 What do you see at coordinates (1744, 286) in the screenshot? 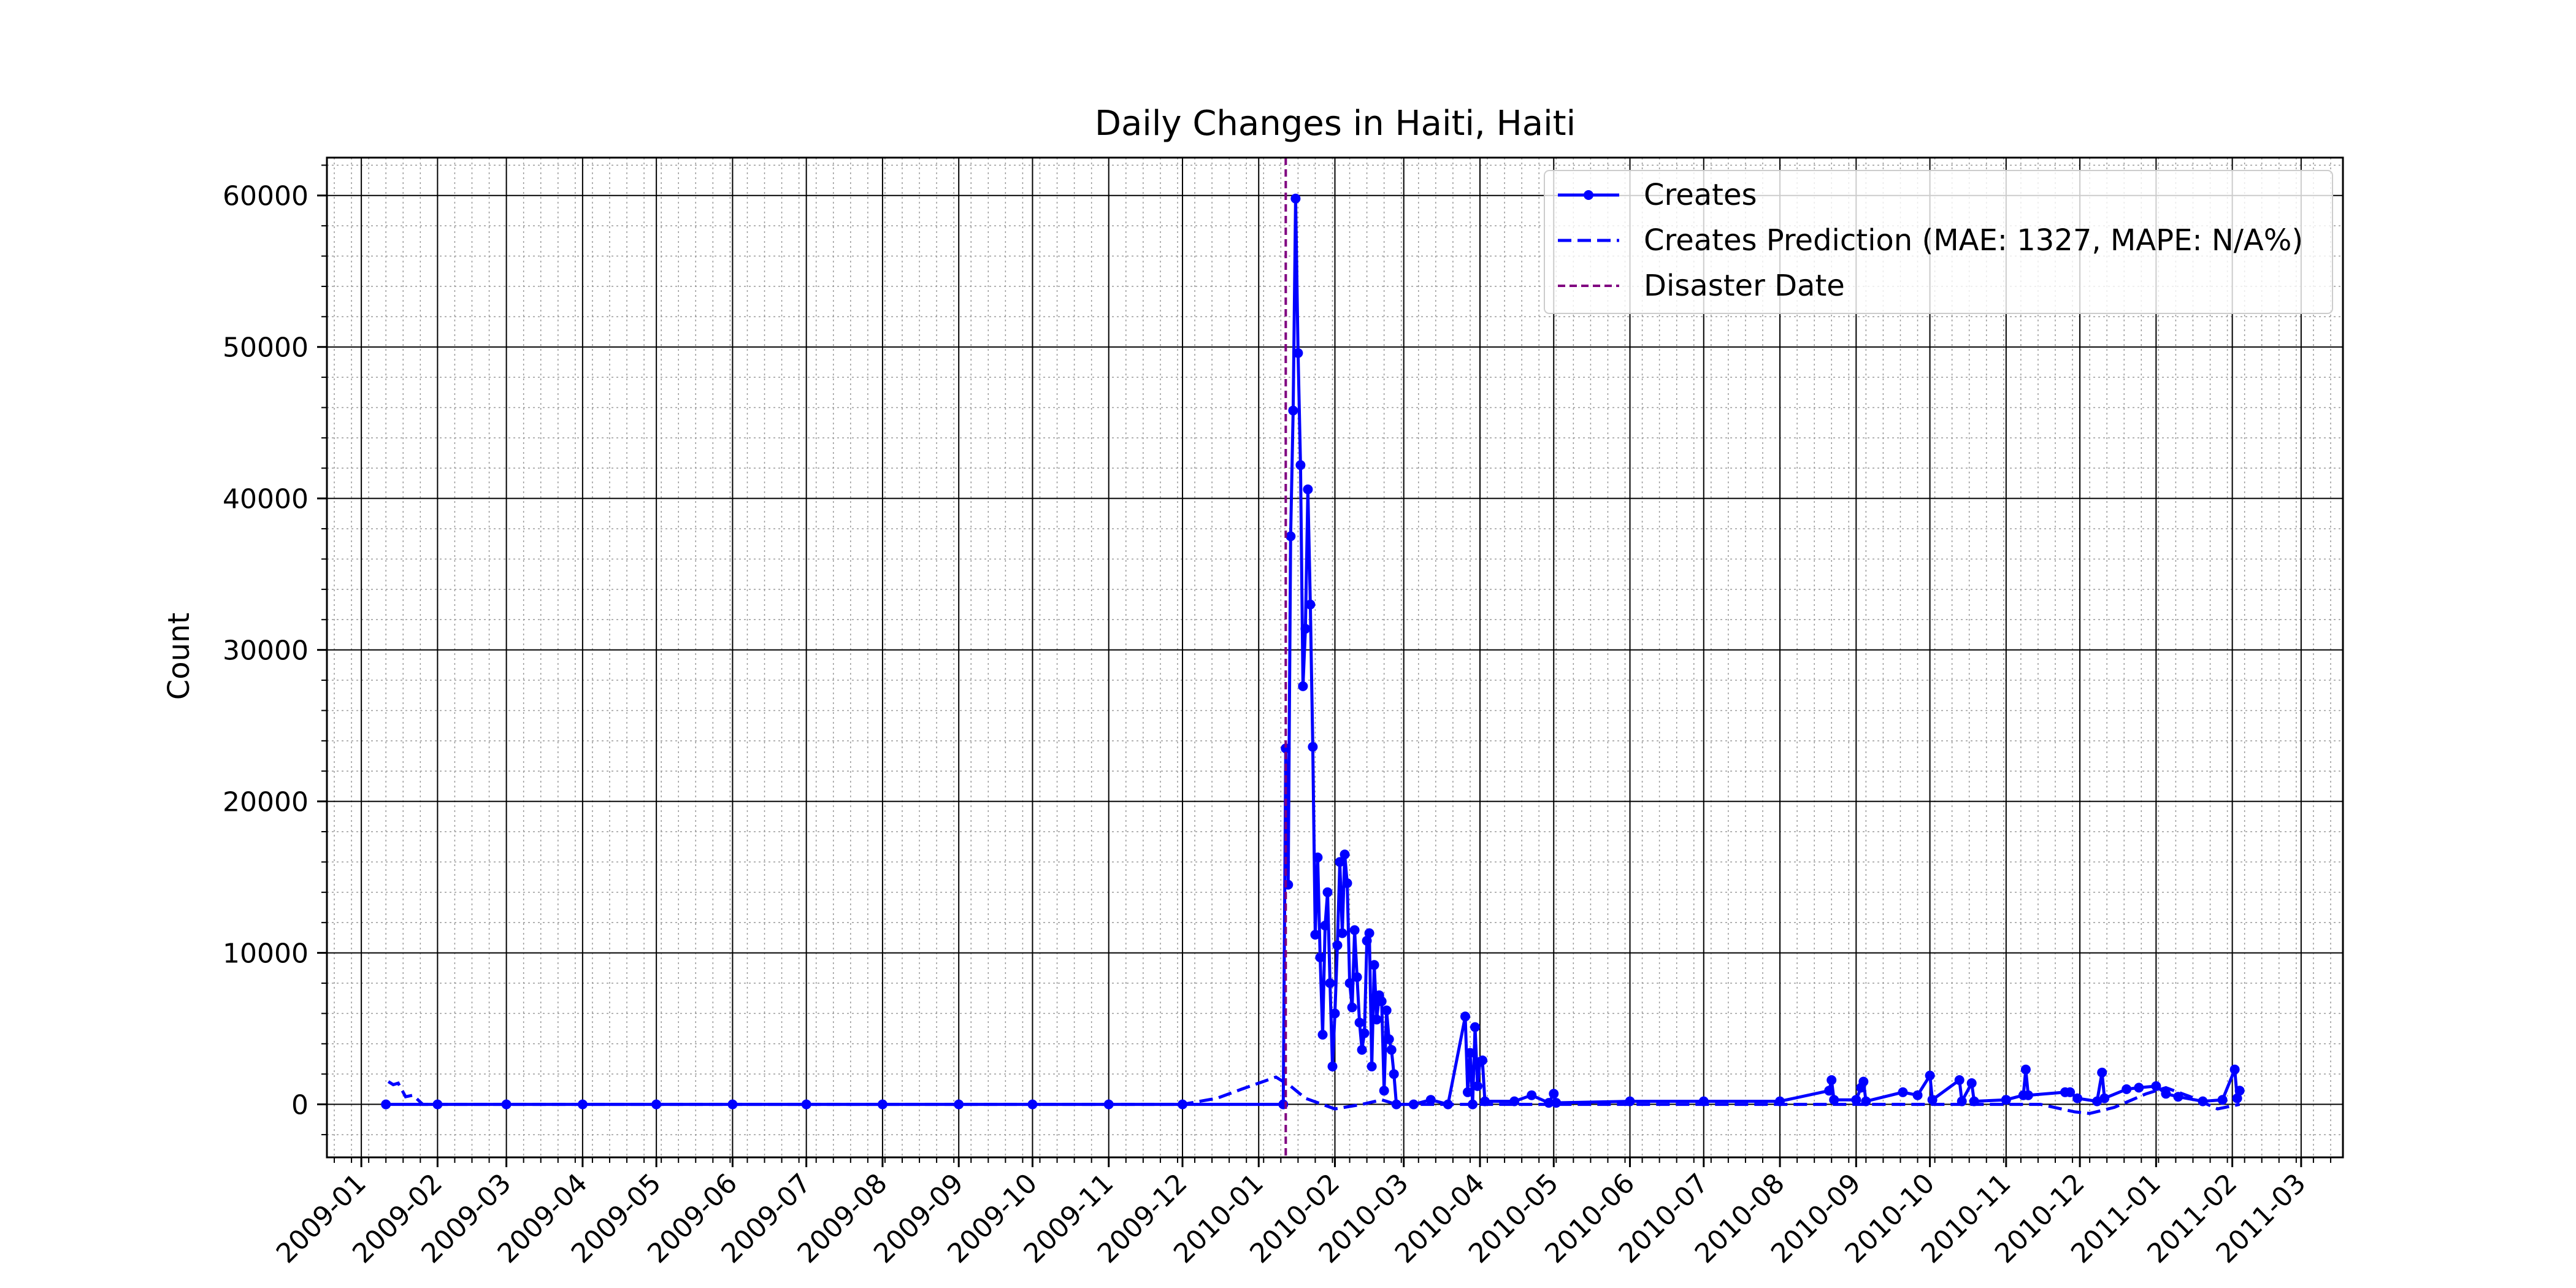
I see `legend-disaster-label: Disaster Date` at bounding box center [1744, 286].